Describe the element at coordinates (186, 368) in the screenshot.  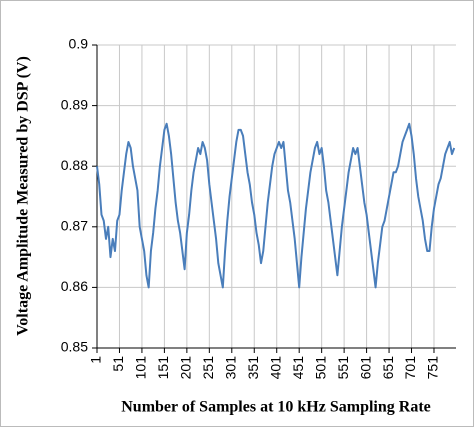
I see `x-tick-label: 201` at that location.